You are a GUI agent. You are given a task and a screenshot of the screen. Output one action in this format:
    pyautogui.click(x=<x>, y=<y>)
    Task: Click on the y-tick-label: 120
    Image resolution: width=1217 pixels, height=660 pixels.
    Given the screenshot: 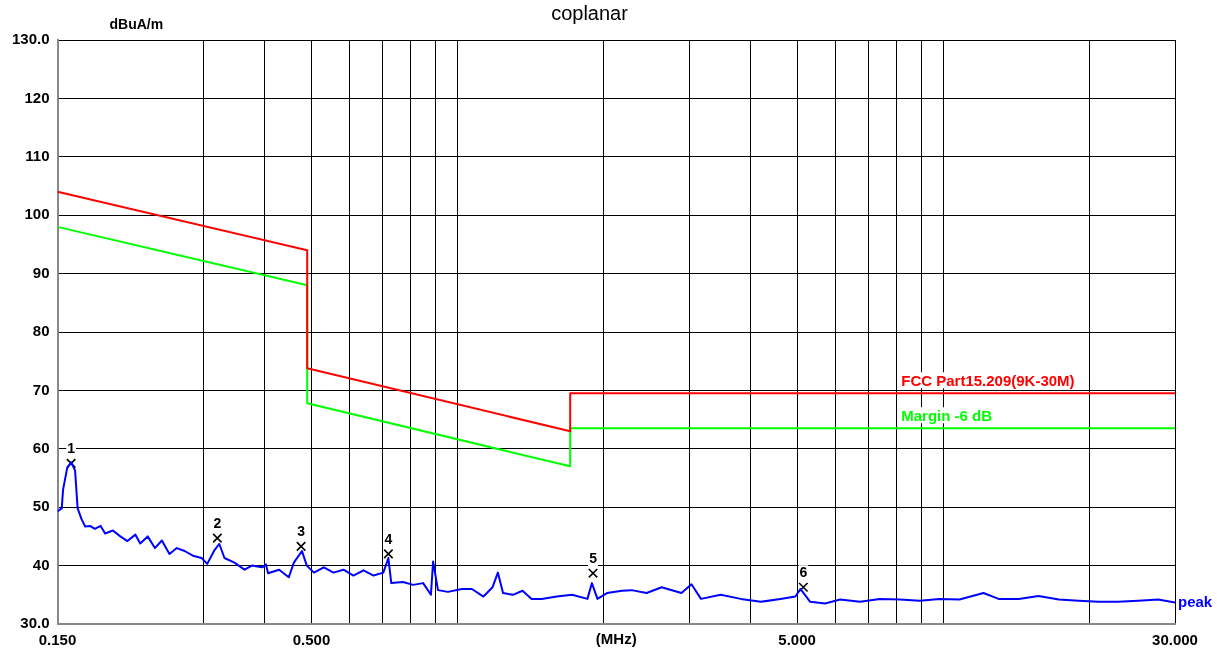 What is the action you would take?
    pyautogui.click(x=37, y=97)
    